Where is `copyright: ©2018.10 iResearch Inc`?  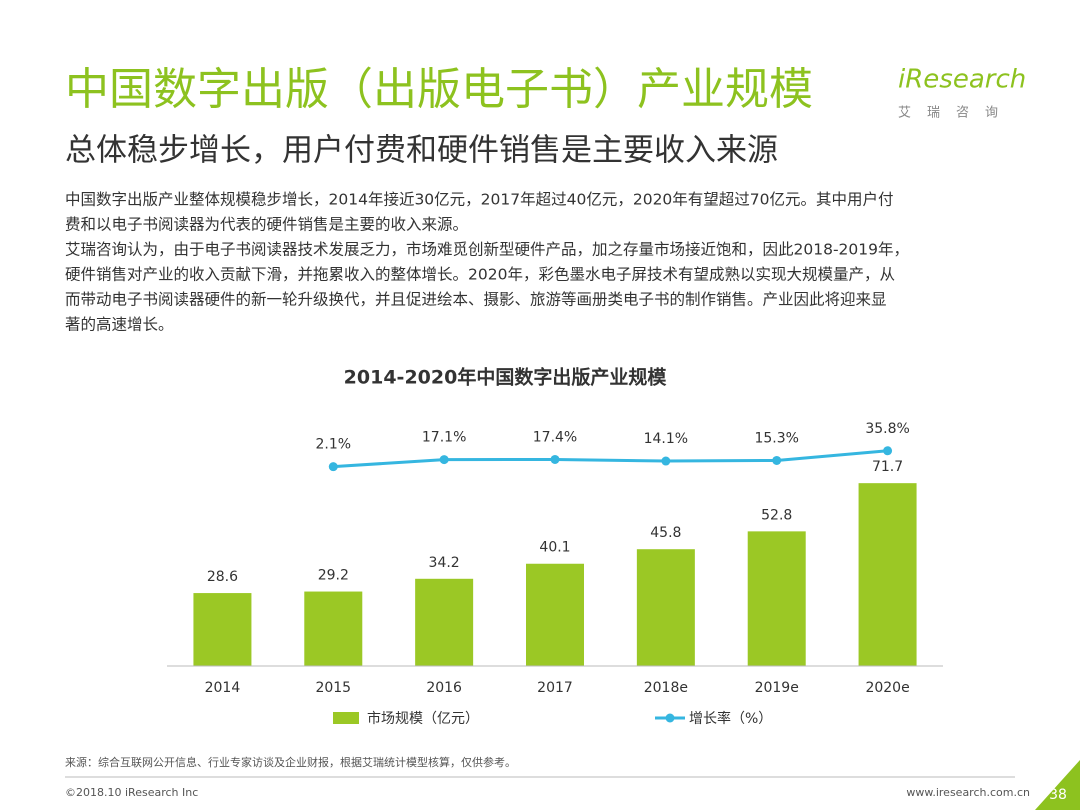
copyright: ©2018.10 iResearch Inc is located at coordinates (131, 792).